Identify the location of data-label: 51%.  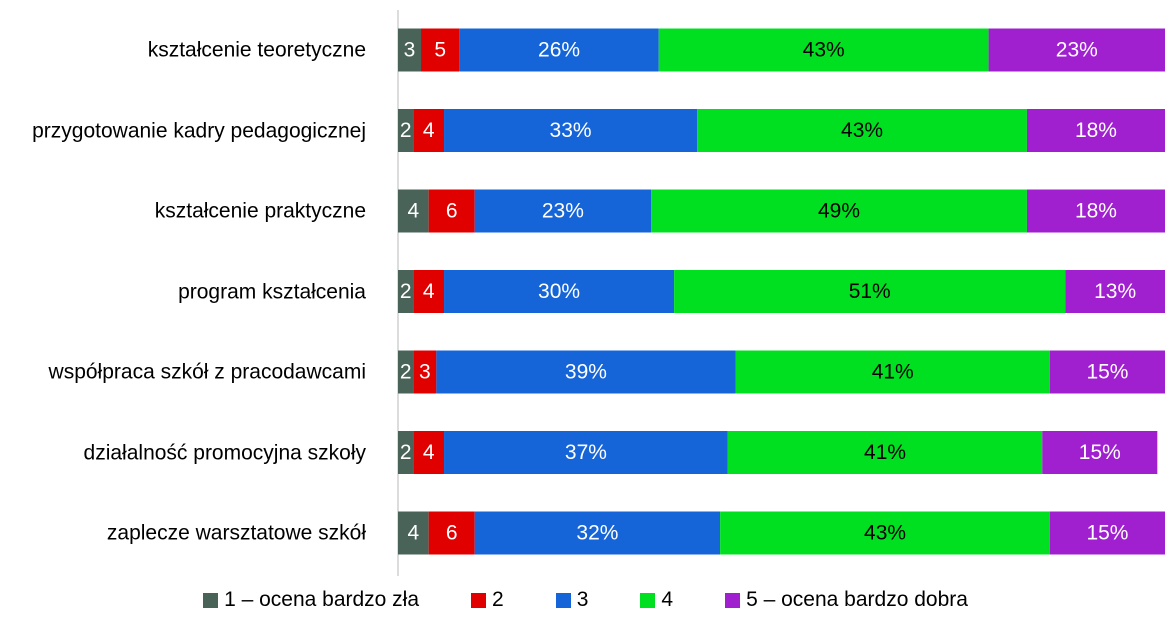
(870, 291).